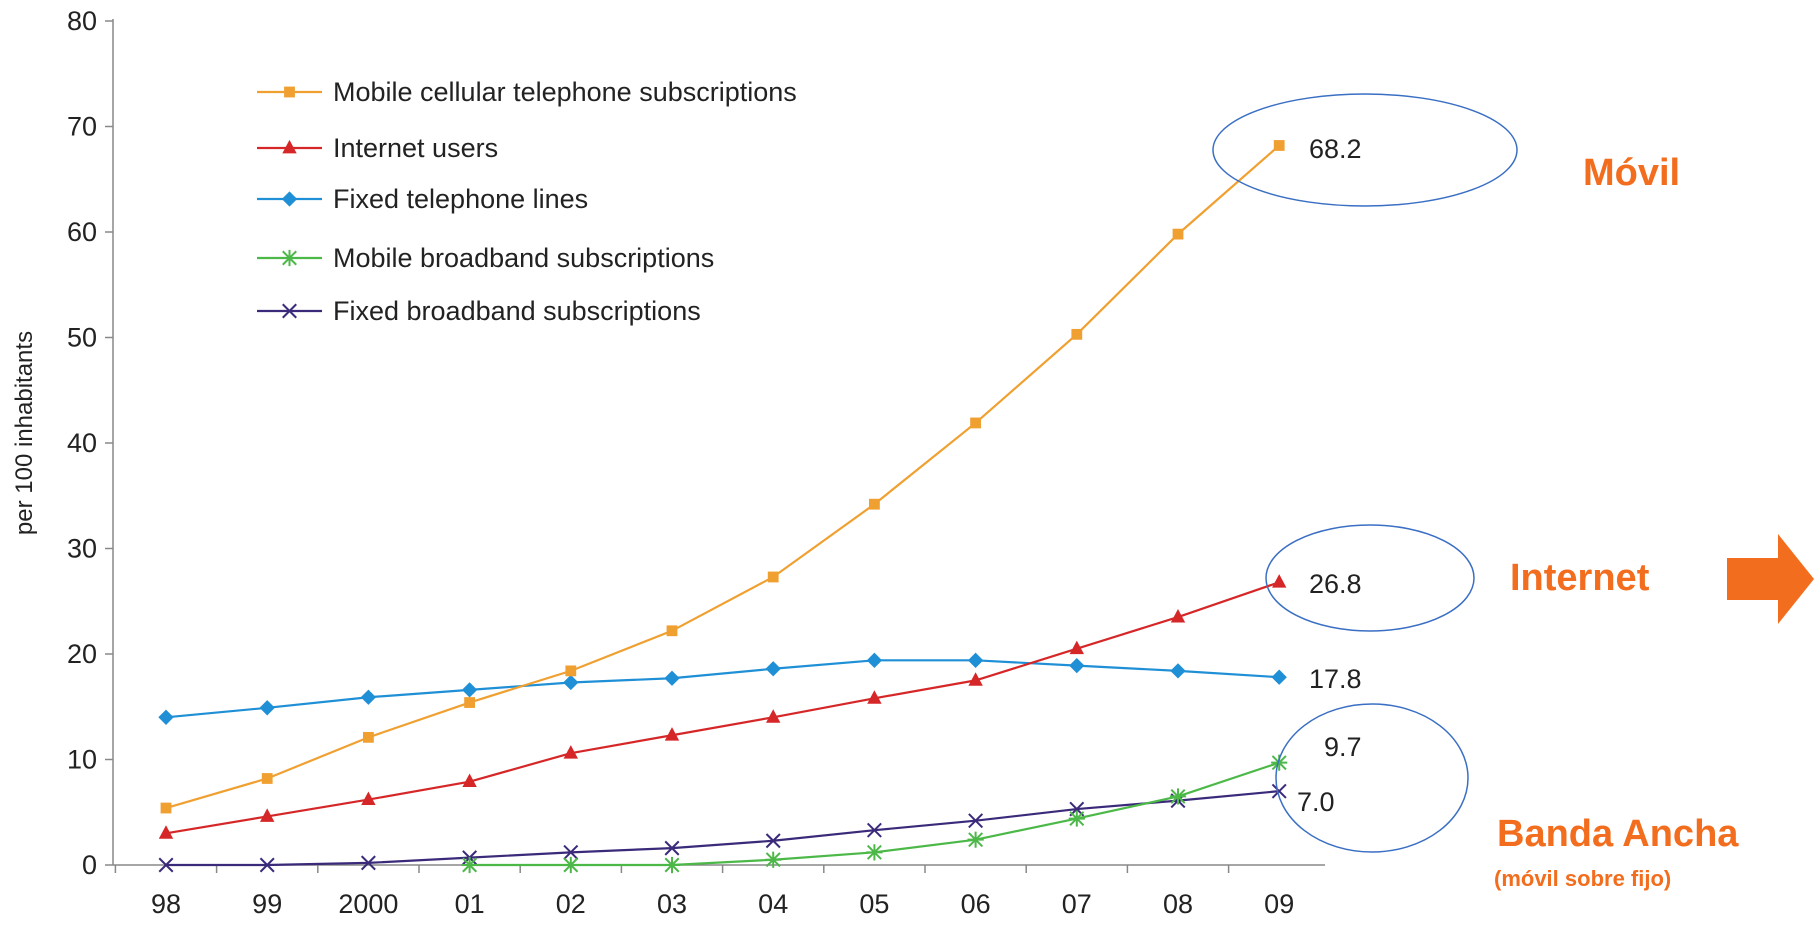 The height and width of the screenshot is (927, 1814). Describe the element at coordinates (1335, 149) in the screenshot. I see `end-label-mobile: 68.2` at that location.